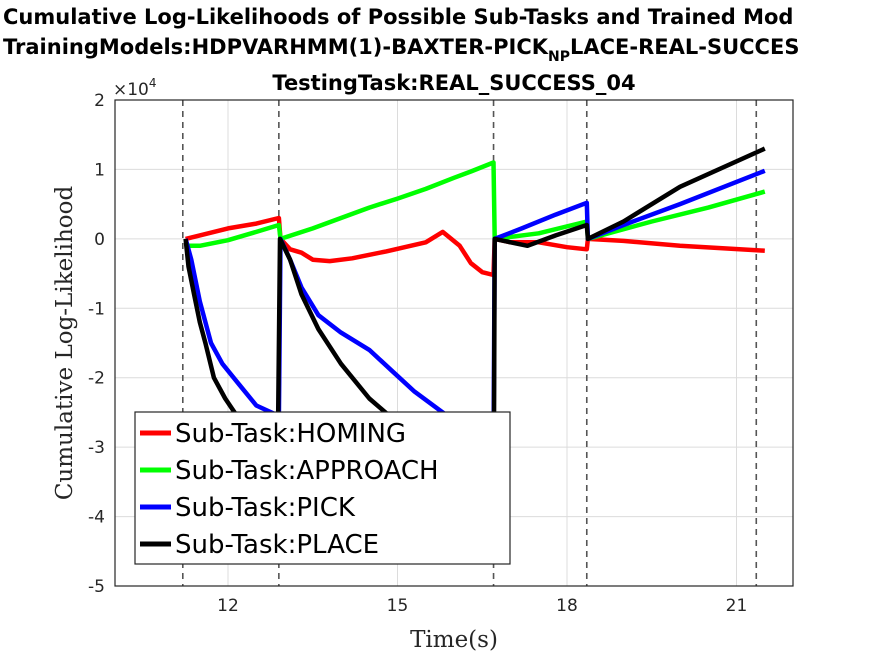 Image resolution: width=875 pixels, height=656 pixels. What do you see at coordinates (265, 508) in the screenshot?
I see `legend-label-3: Sub-Task:PICK` at bounding box center [265, 508].